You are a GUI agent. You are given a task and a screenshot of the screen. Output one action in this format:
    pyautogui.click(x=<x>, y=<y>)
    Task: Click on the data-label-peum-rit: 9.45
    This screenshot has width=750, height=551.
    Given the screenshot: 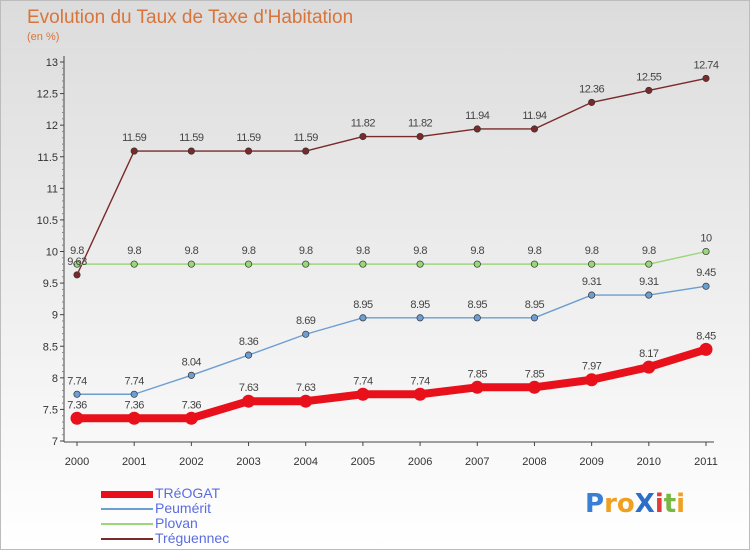 What is the action you would take?
    pyautogui.click(x=706, y=273)
    